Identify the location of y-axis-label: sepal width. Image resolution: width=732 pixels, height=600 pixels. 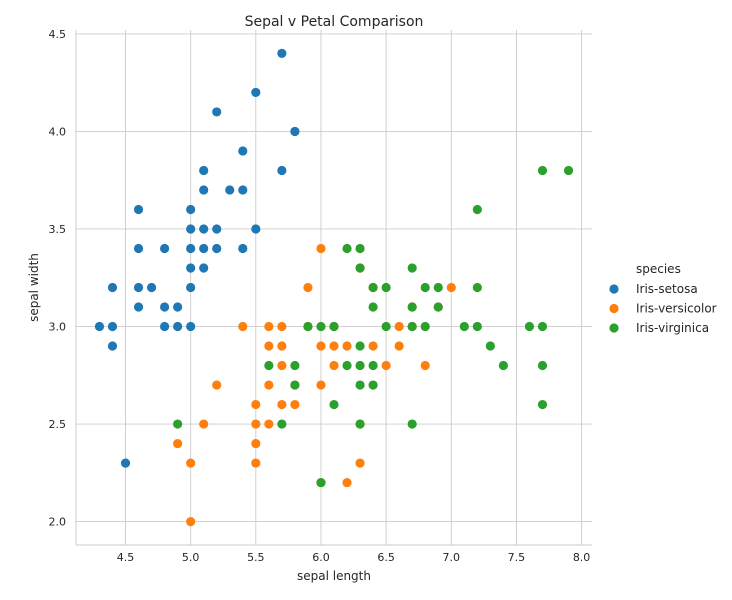
(34, 287).